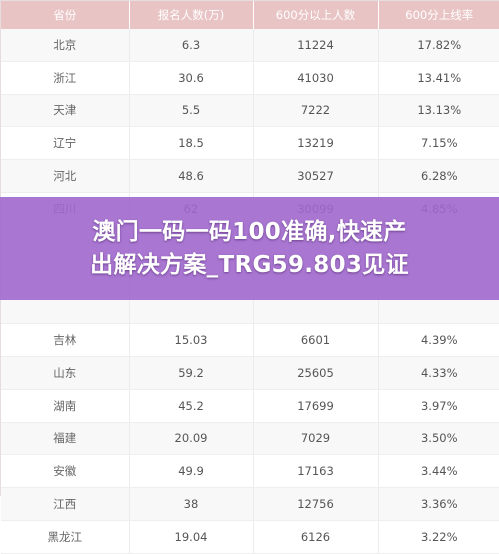  What do you see at coordinates (65, 78) in the screenshot?
I see `cell-province: 浙江` at bounding box center [65, 78].